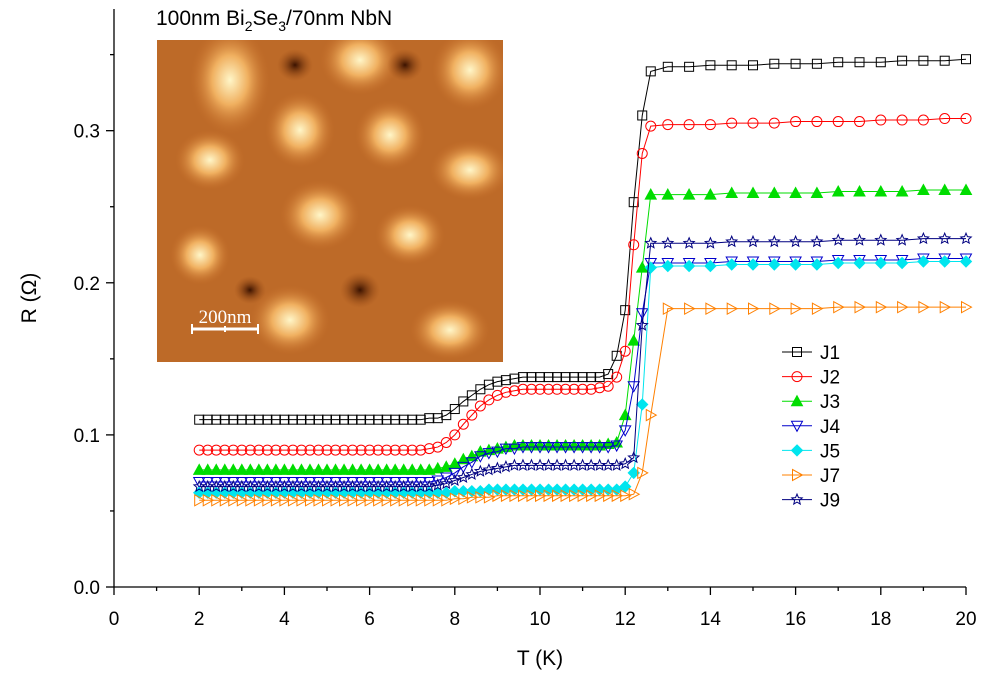 The width and height of the screenshot is (983, 674). I want to click on x-tick-label: 8, so click(455, 619).